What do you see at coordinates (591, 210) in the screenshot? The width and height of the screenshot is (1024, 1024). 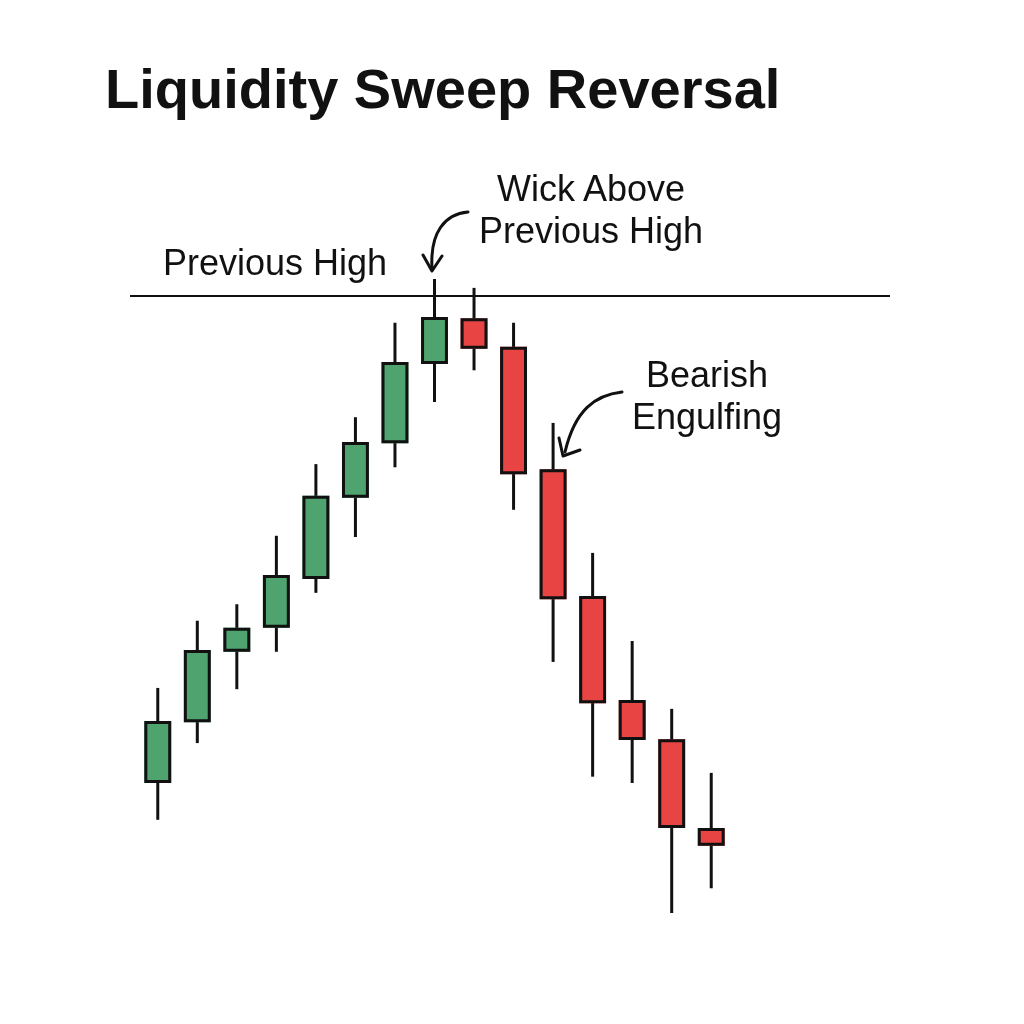 I see `text: Wick Above Previous High` at bounding box center [591, 210].